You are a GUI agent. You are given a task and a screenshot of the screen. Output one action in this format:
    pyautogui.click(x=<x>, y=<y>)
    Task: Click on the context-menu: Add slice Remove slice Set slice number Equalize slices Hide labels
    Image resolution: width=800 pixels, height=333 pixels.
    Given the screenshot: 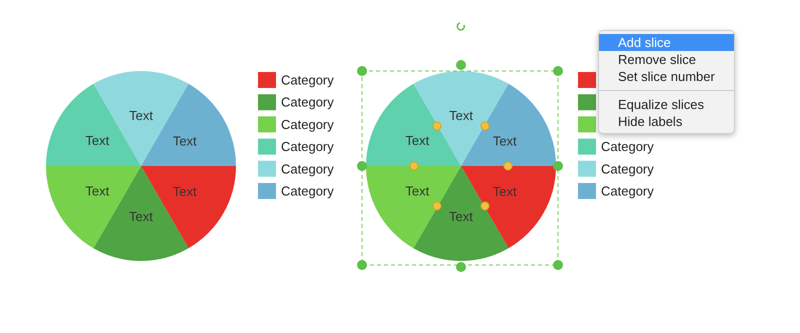 What is the action you would take?
    pyautogui.click(x=666, y=82)
    